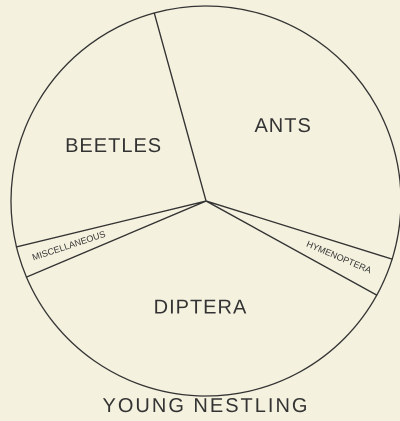 This screenshot has height=421, width=400. I want to click on slice-label: DIPTERA, so click(201, 307).